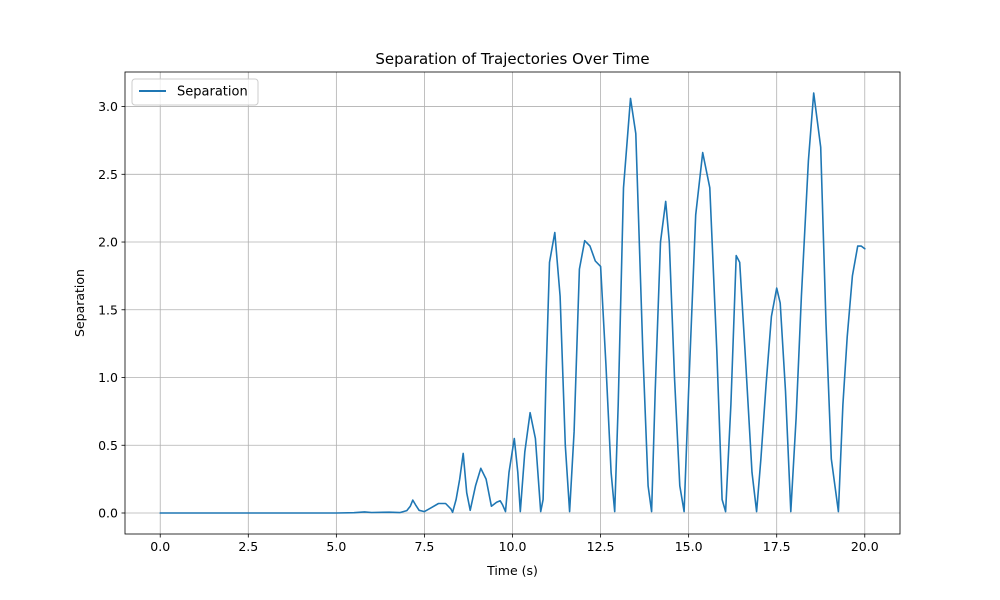 This screenshot has width=1000, height=600. What do you see at coordinates (865, 546) in the screenshot?
I see `x-tick-label: 20.0` at bounding box center [865, 546].